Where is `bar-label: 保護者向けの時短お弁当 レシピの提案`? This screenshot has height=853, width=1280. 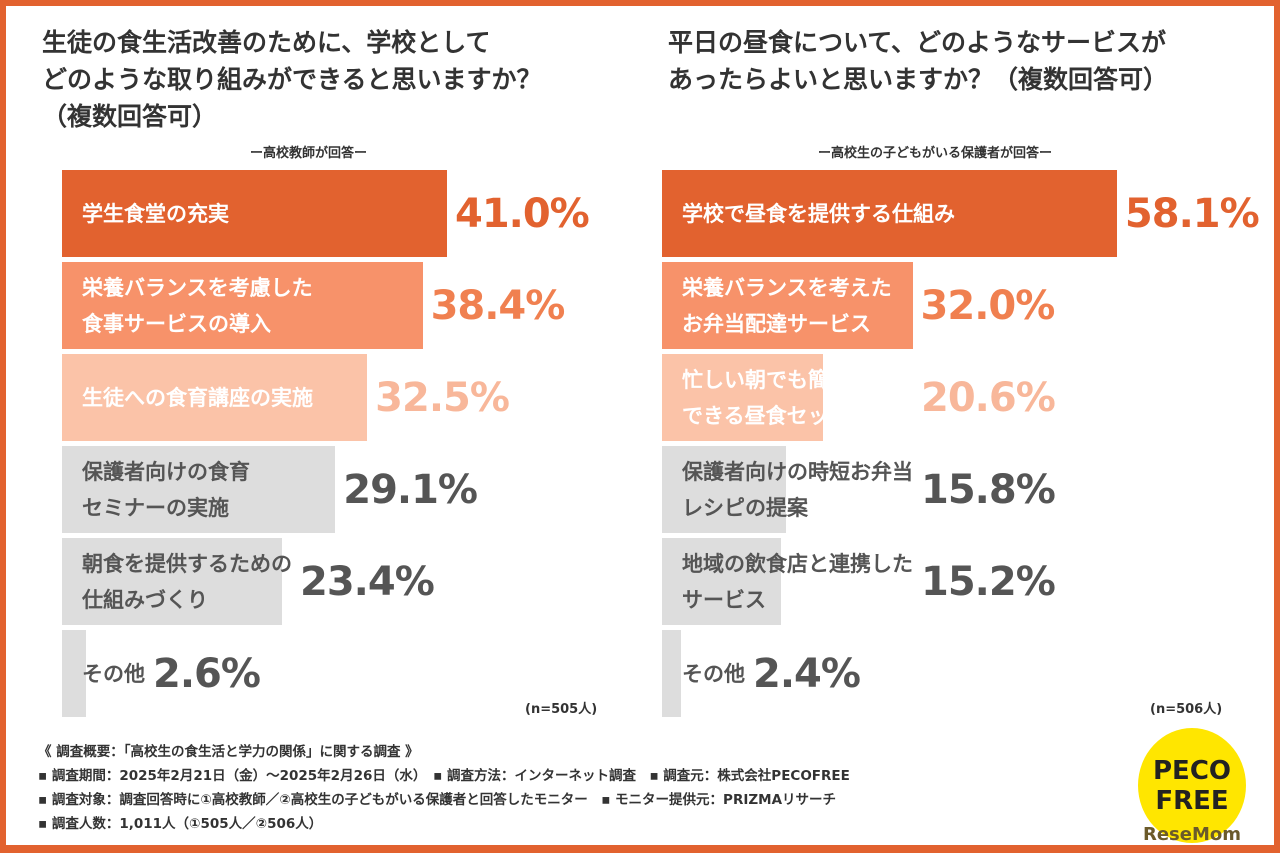 bar-label: 保護者向けの時短お弁当 レシピの提案 is located at coordinates (797, 489).